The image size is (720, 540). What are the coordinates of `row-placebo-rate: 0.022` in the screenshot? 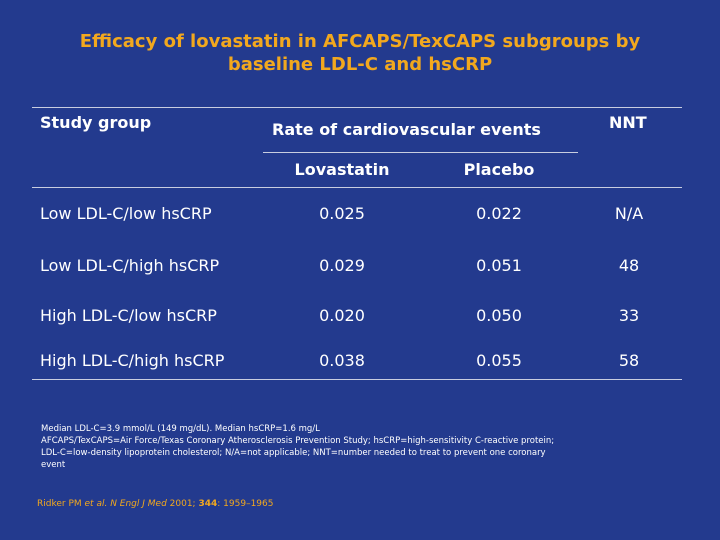 It's located at (499, 213).